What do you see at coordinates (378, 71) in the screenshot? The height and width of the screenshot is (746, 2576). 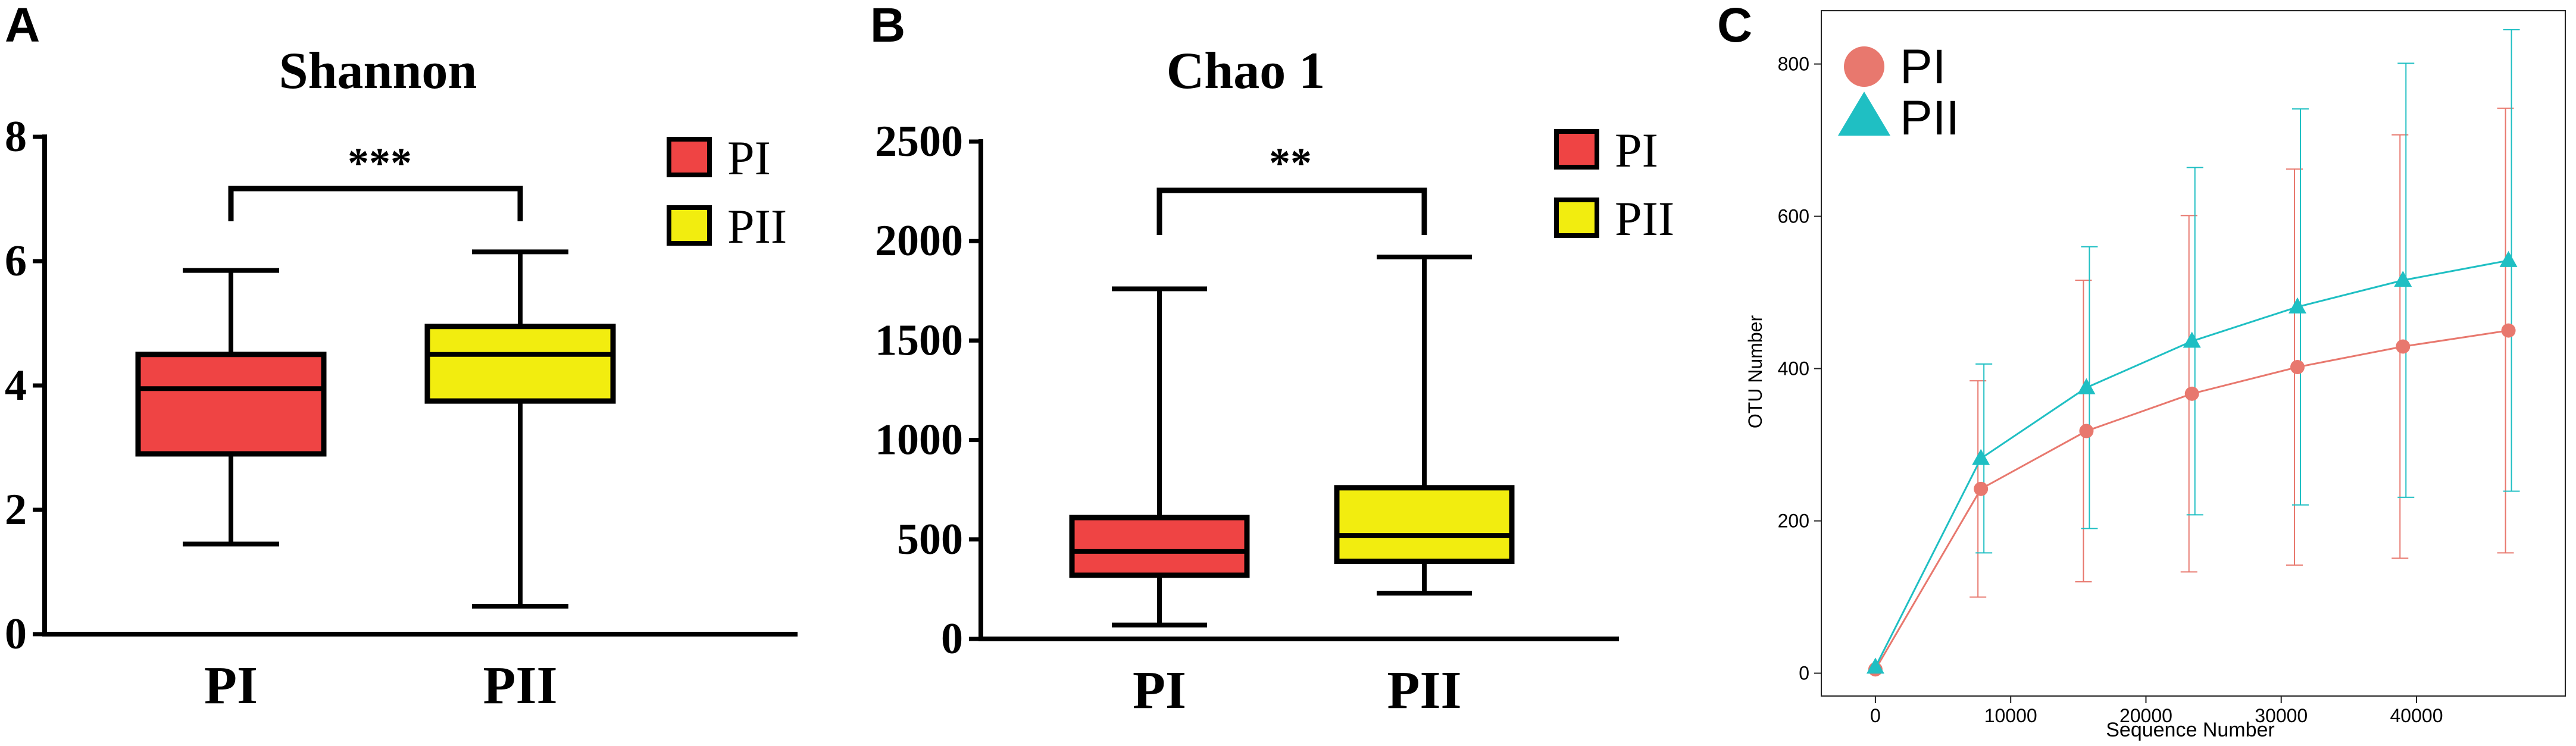 I see `chart-title-shannon: Shannon` at bounding box center [378, 71].